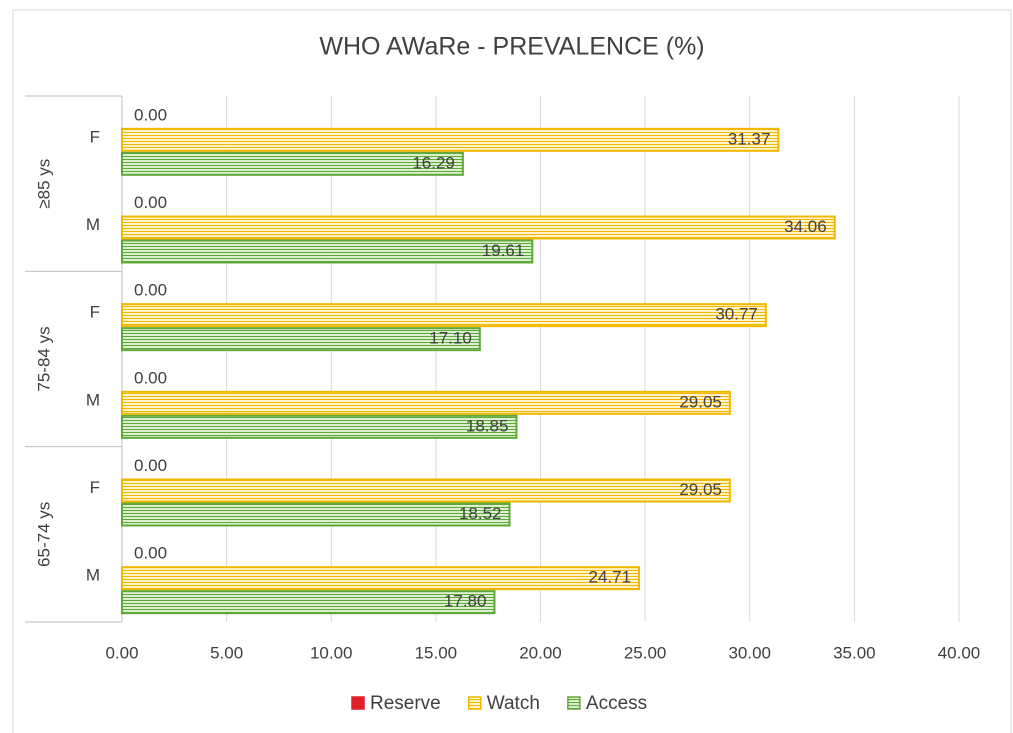 The width and height of the screenshot is (1013, 733). I want to click on x-tick-label: 0.00, so click(121, 652).